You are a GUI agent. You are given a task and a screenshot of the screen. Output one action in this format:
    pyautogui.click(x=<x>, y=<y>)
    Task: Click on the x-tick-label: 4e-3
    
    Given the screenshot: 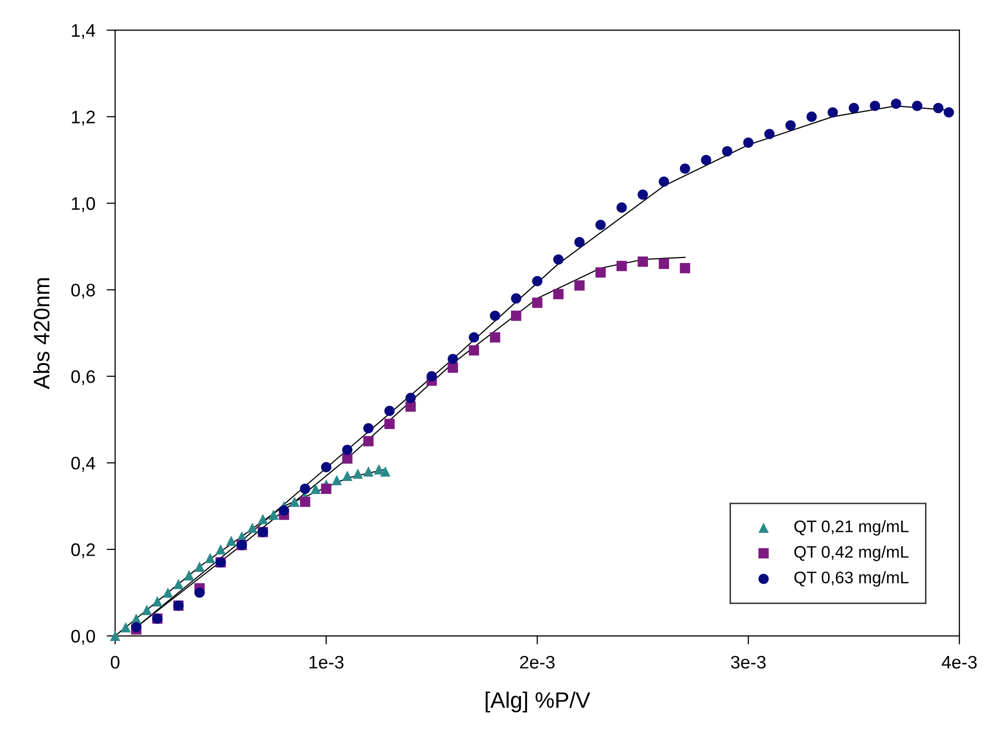 What is the action you would take?
    pyautogui.click(x=959, y=662)
    